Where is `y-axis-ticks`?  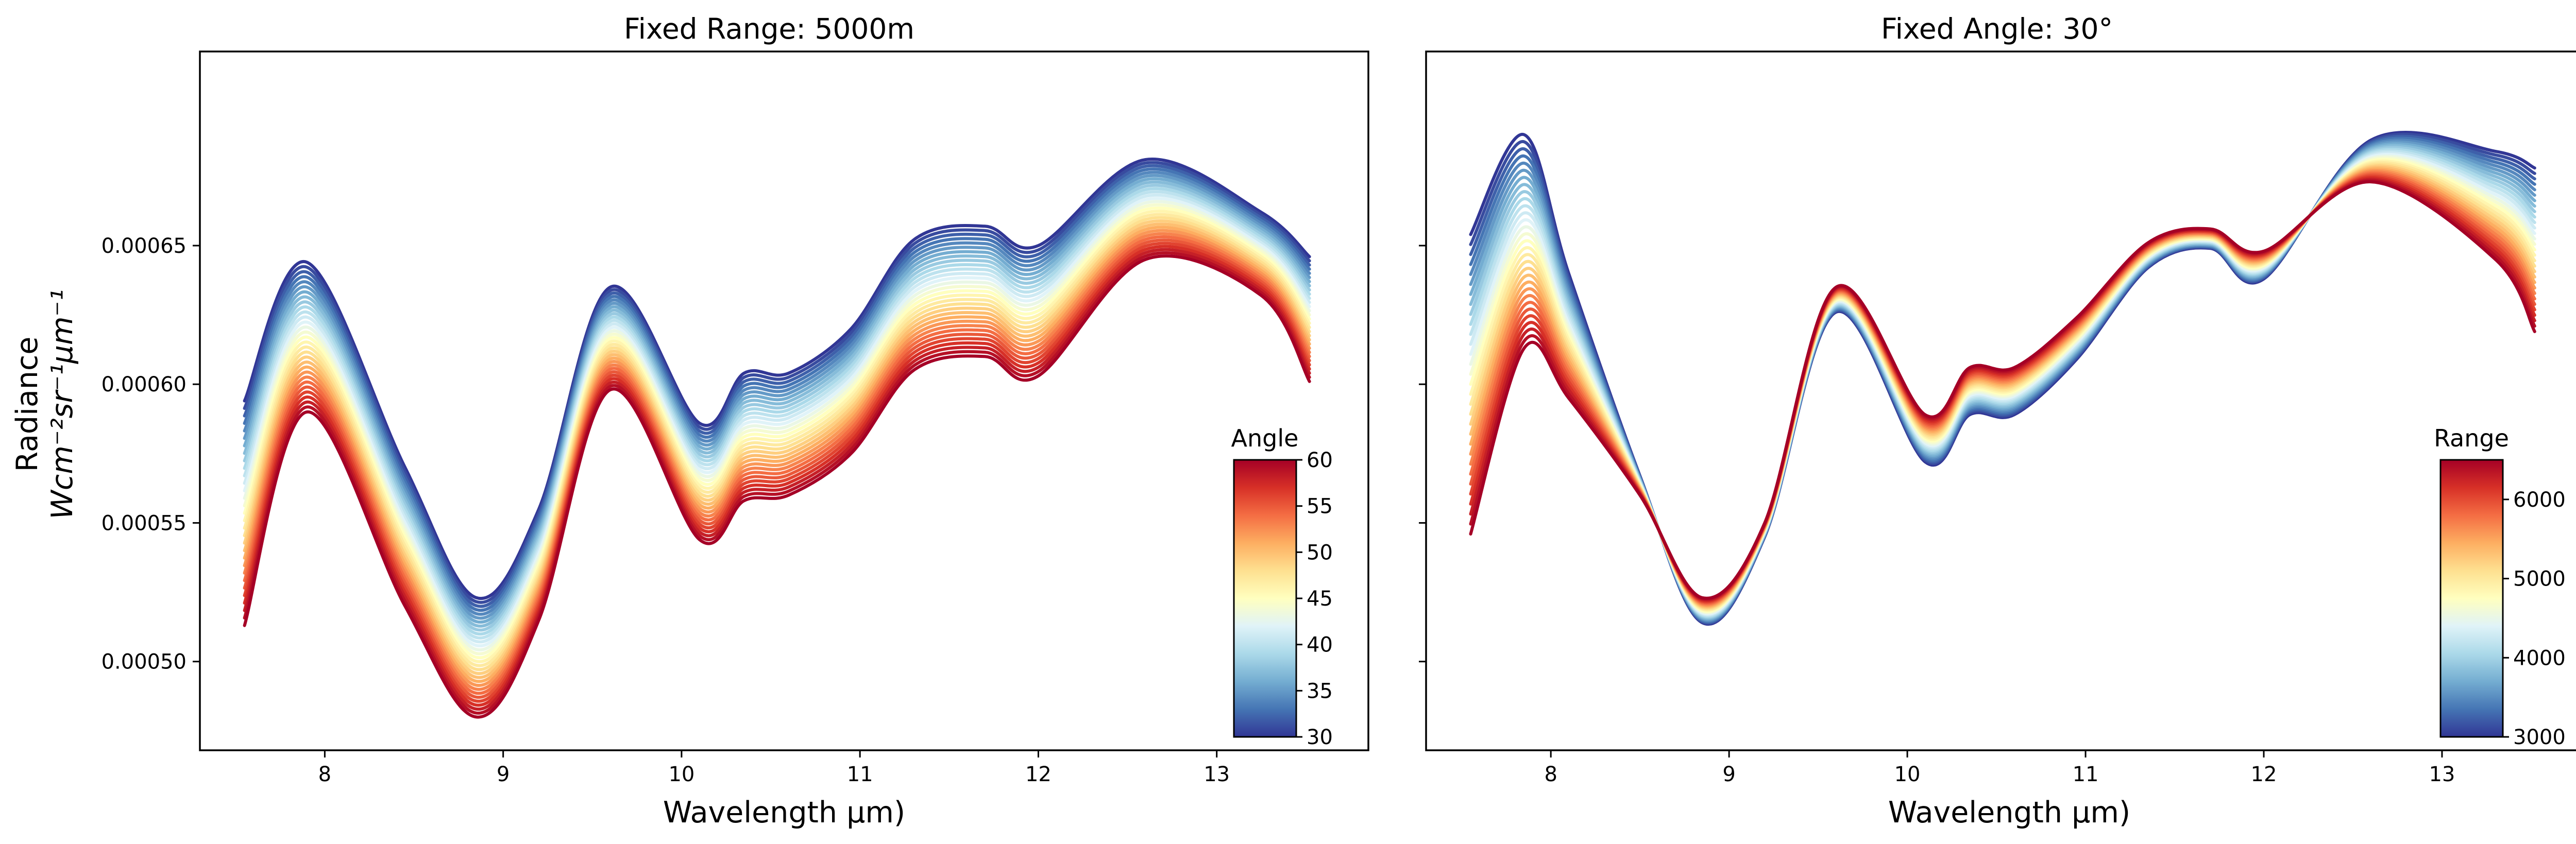 y-axis-ticks is located at coordinates (1422, 454).